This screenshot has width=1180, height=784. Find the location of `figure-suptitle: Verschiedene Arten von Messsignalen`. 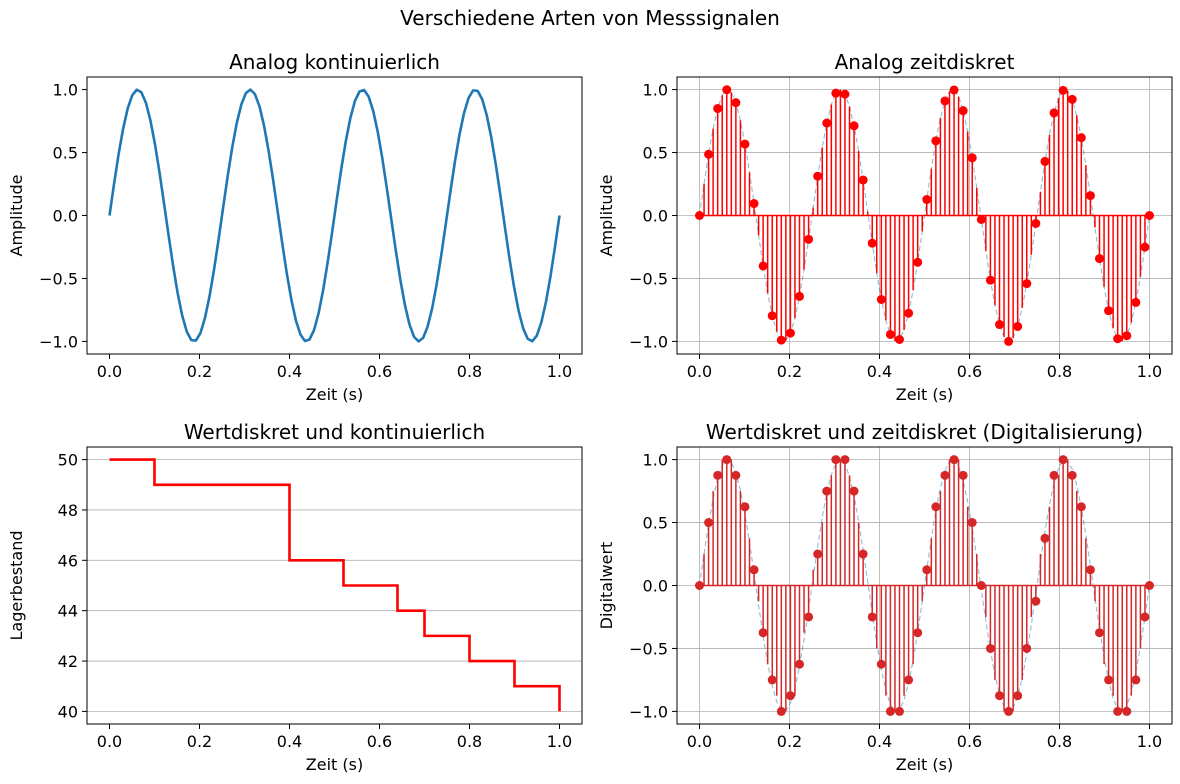

figure-suptitle: Verschiedene Arten von Messsignalen is located at coordinates (590, 18).